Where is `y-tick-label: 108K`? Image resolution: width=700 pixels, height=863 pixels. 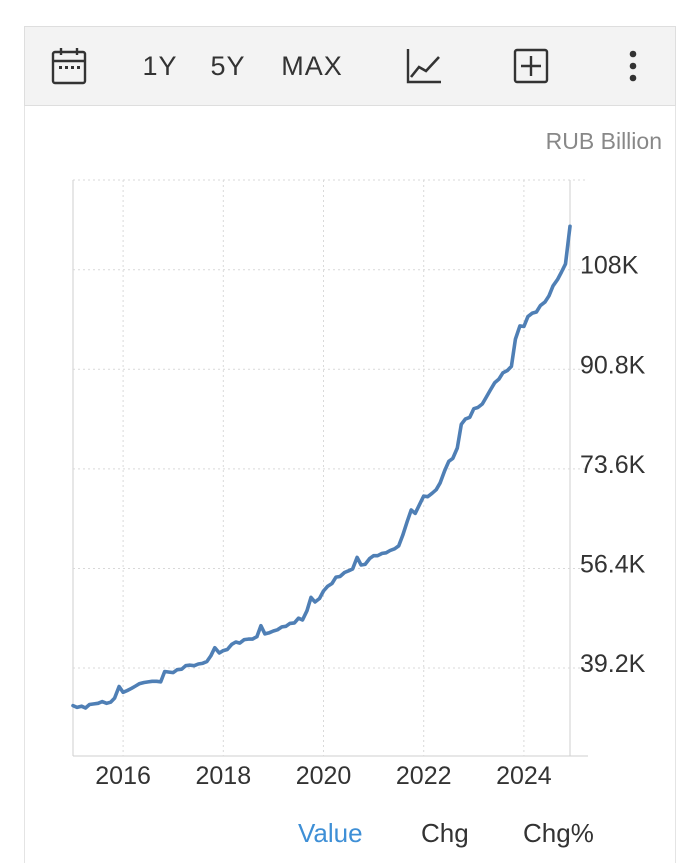
y-tick-label: 108K is located at coordinates (609, 266).